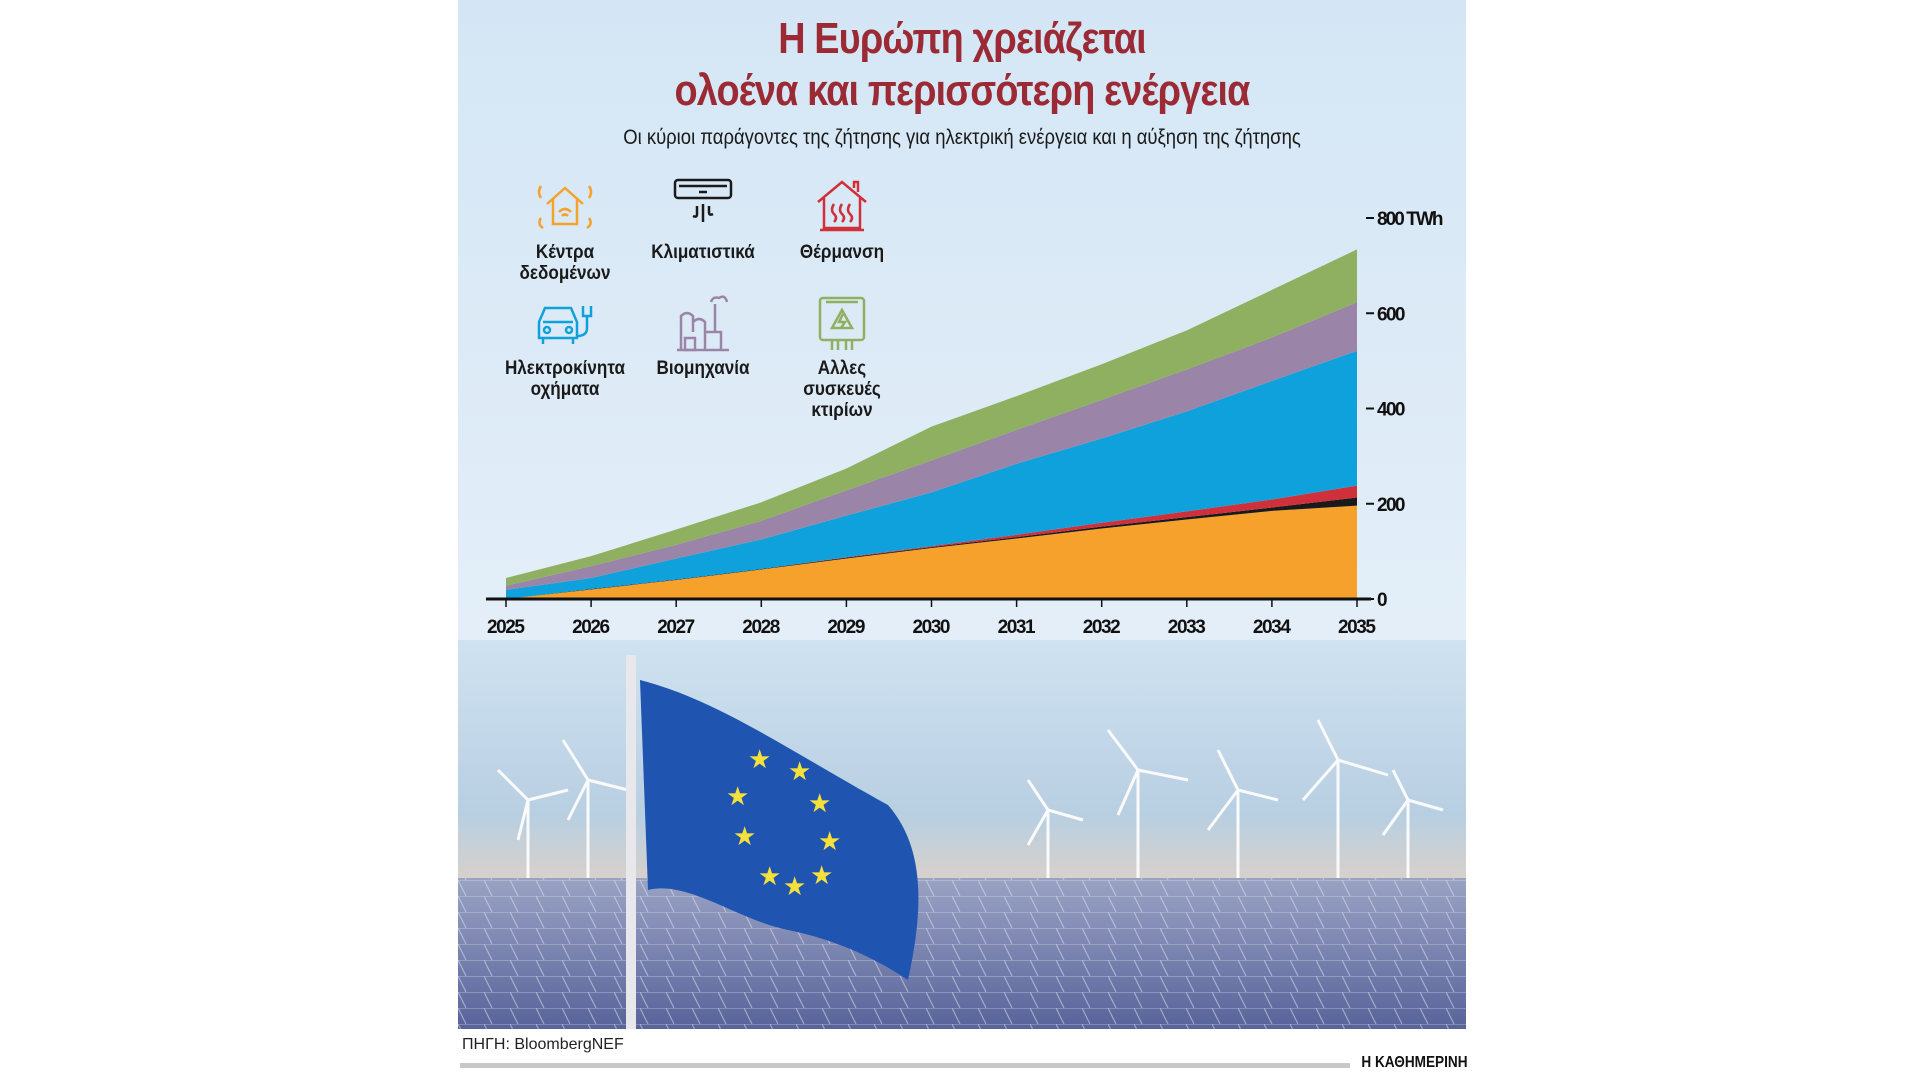  I want to click on x-tick-label: 2030, so click(932, 627).